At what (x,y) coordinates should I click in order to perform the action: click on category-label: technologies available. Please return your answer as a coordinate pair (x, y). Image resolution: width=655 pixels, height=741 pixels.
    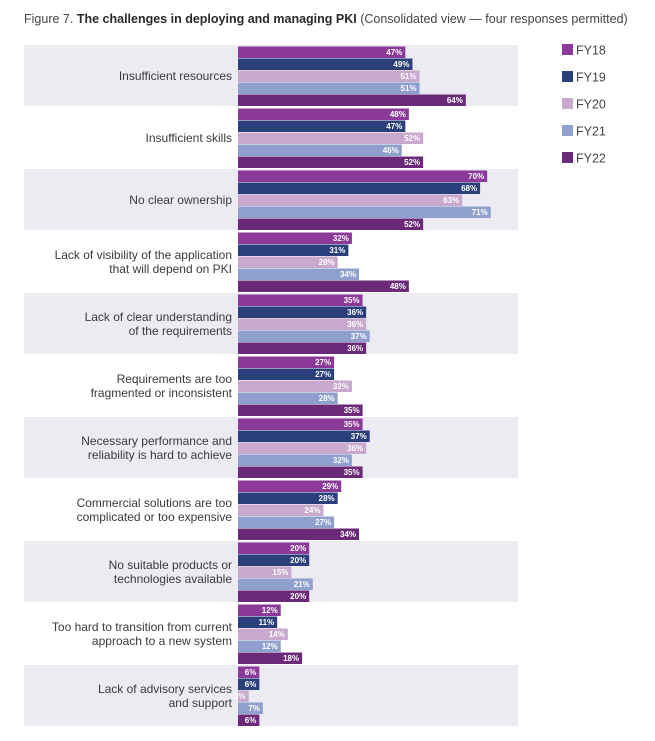
    Looking at the image, I should click on (173, 579).